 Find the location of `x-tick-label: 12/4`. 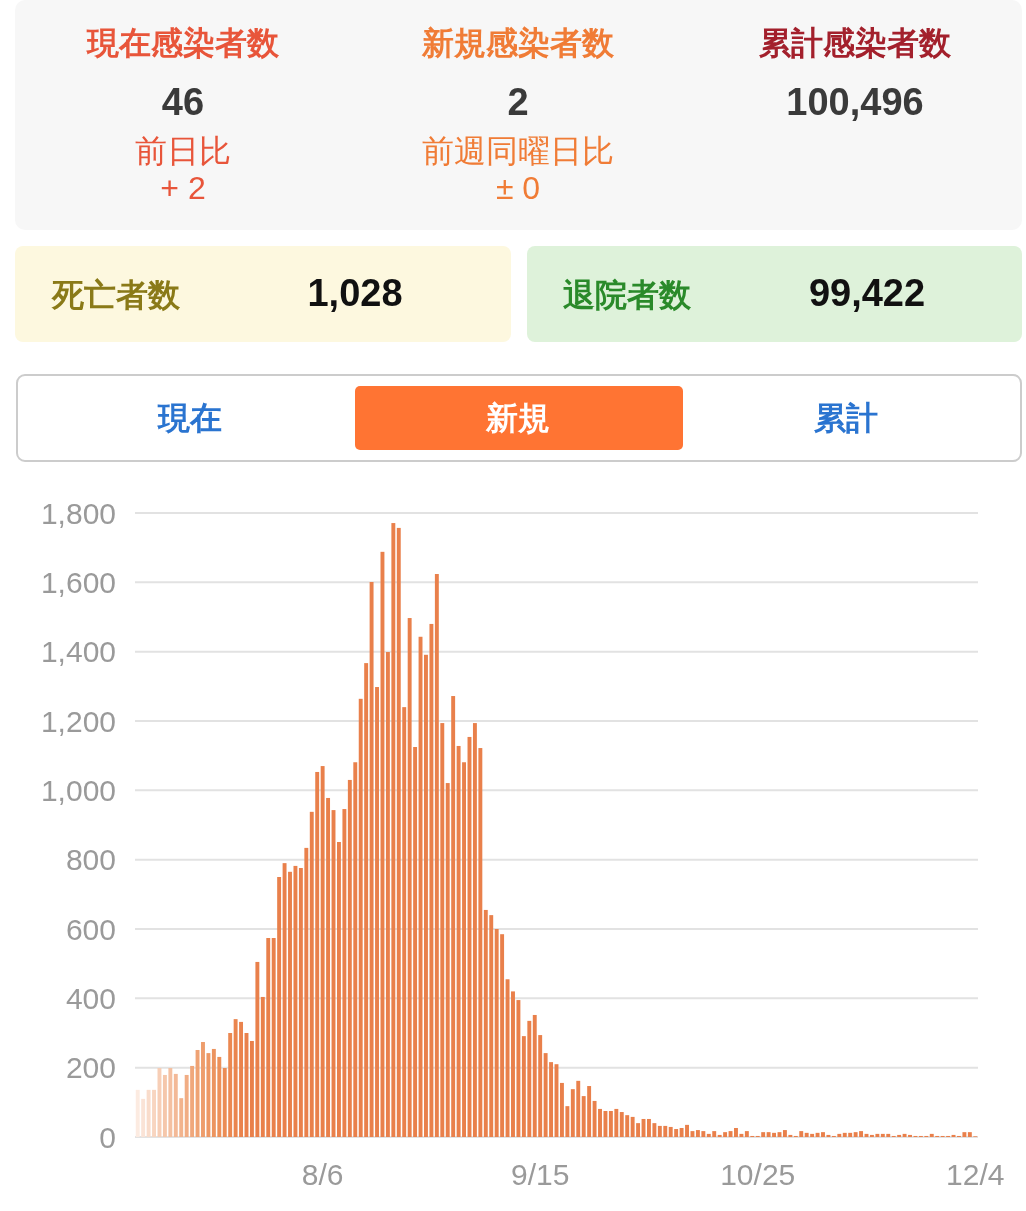

x-tick-label: 12/4 is located at coordinates (975, 1174).